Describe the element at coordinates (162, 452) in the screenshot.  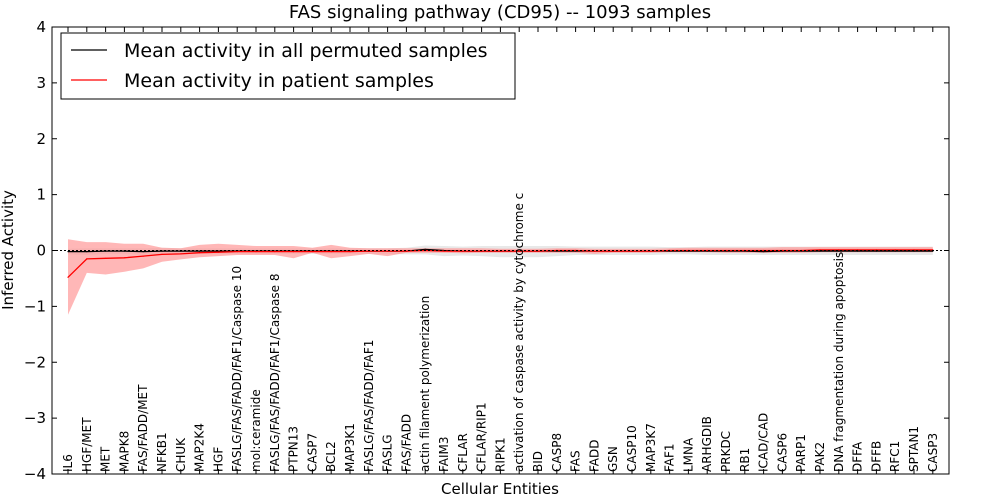
I see `x-tick-label: NFKB1` at that location.